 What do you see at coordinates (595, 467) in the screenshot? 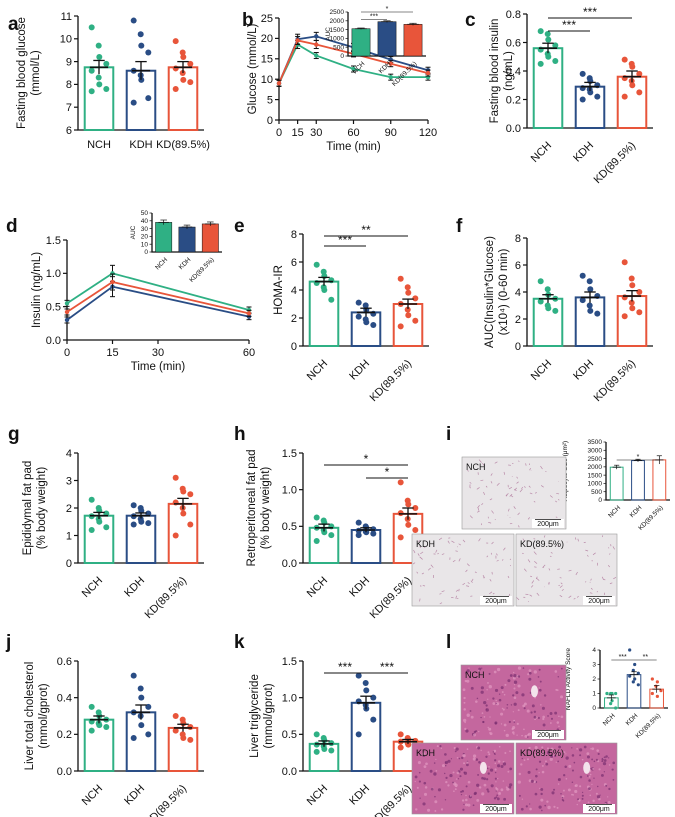
I see `y-tick-label: 2000` at bounding box center [595, 467].